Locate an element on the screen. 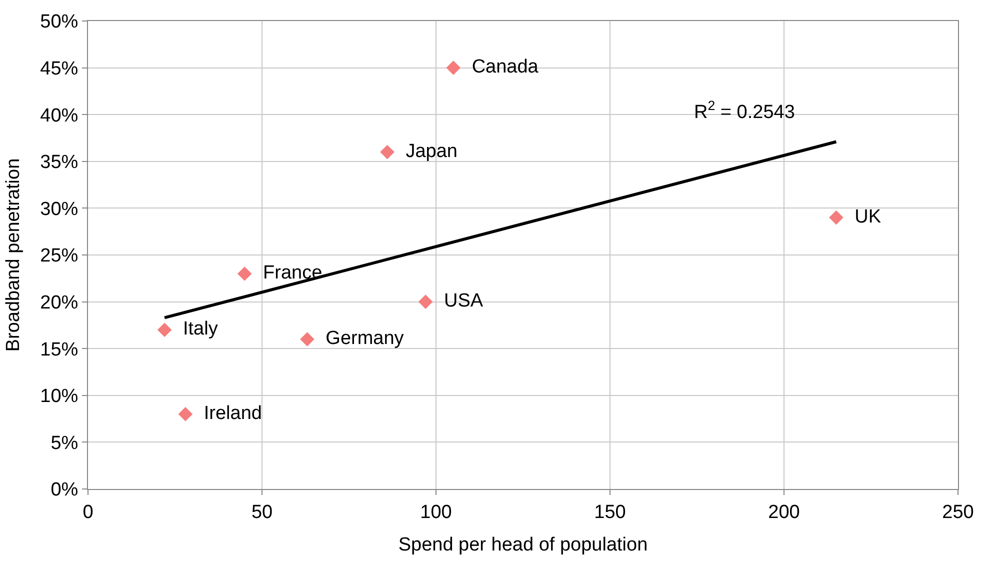 The width and height of the screenshot is (986, 563). data-label: Japan is located at coordinates (426, 151).